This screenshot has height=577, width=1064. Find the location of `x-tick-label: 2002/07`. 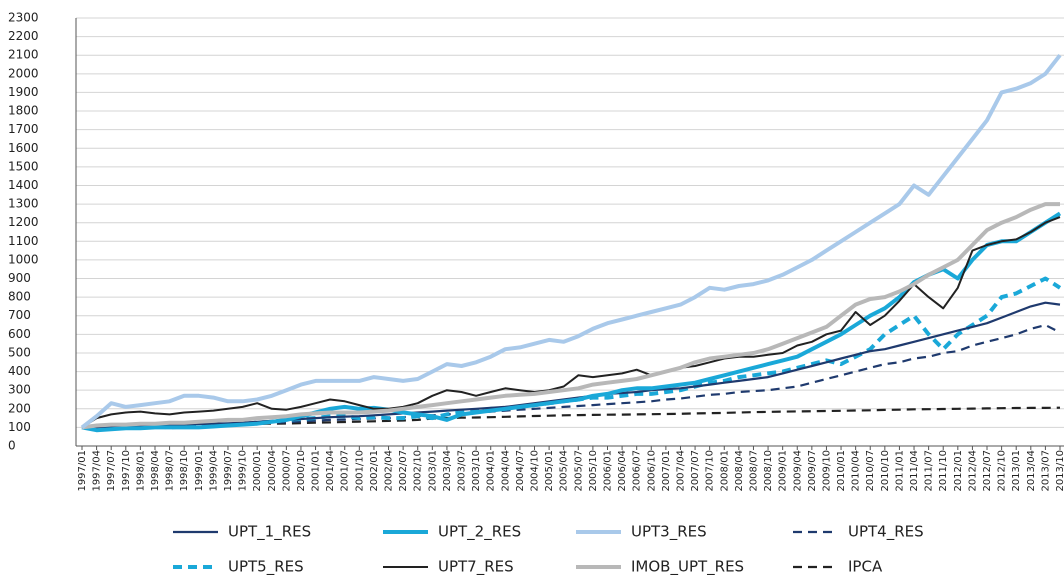

x-tick-label: 2002/07 is located at coordinates (403, 471).